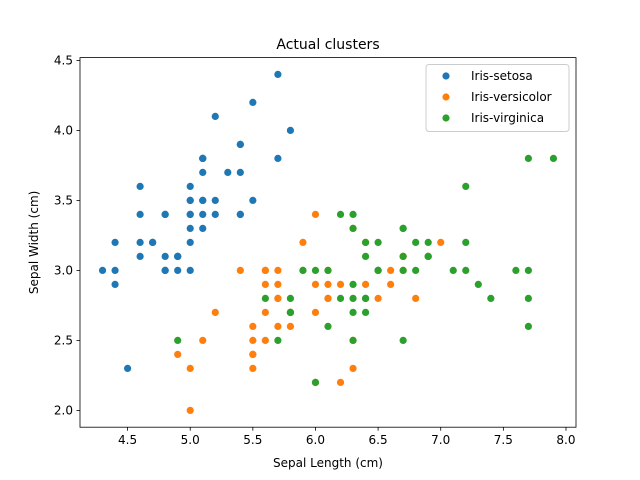  I want to click on y-axis-label: Sepal Width (cm), so click(34, 242).